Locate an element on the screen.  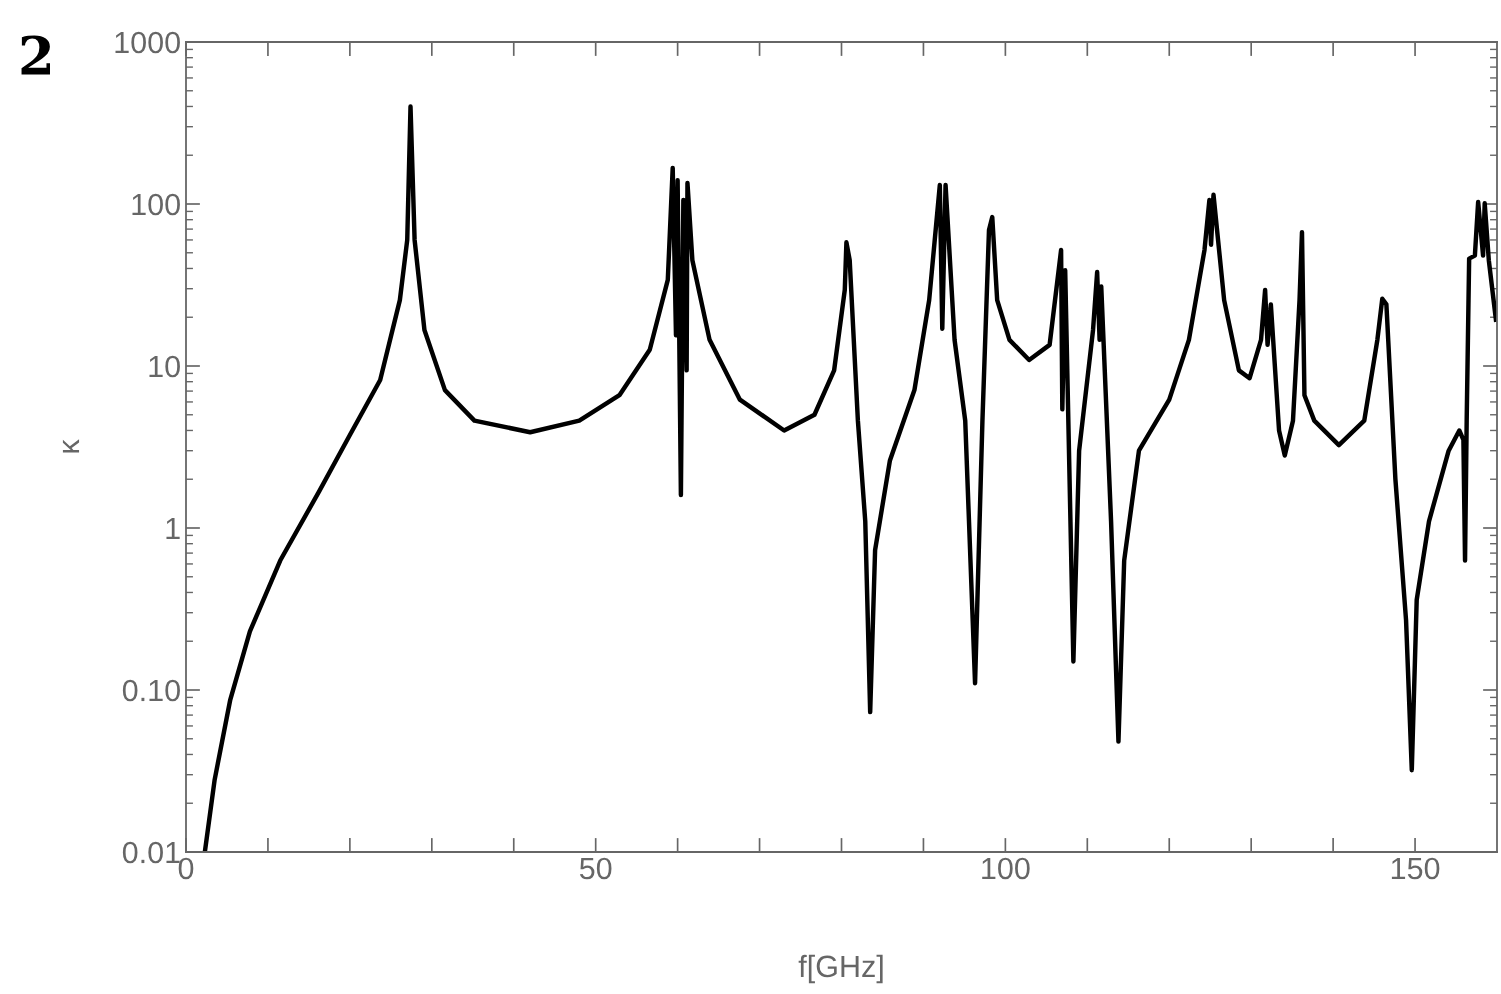
y-tick-label: 0.01 is located at coordinates (151, 852).